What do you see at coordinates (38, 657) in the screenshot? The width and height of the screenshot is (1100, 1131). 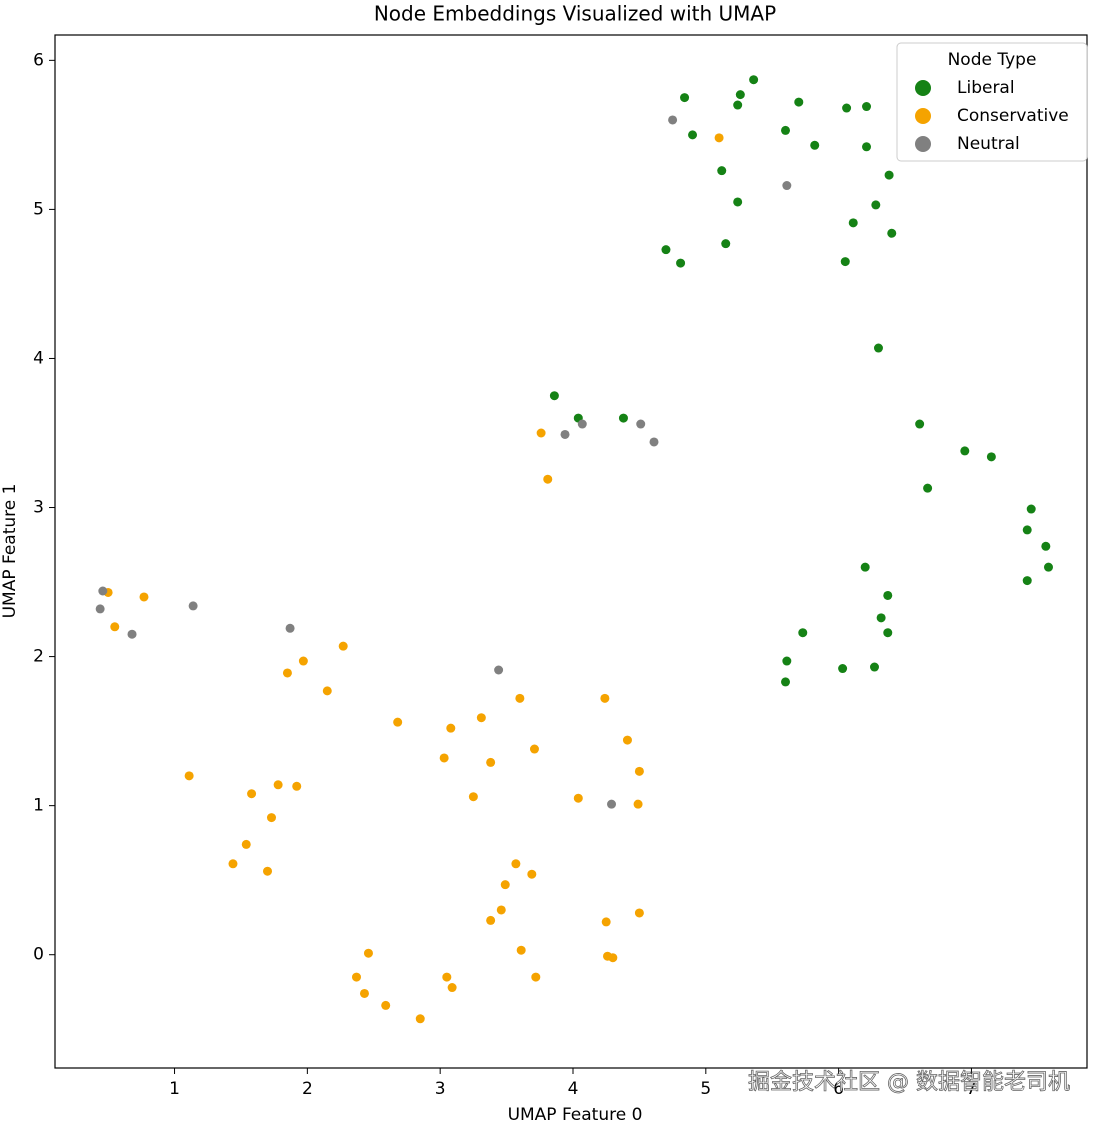 I see `y-tick-label: 2` at bounding box center [38, 657].